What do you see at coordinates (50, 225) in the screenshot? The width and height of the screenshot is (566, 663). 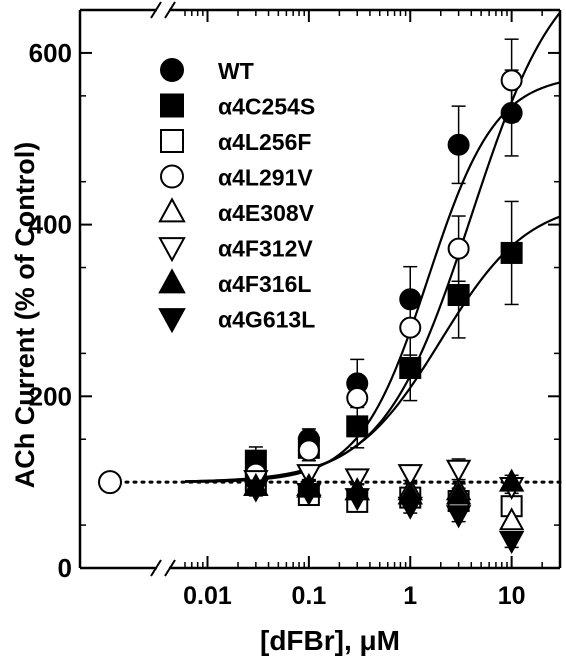 I see `y-tick-label: 400` at bounding box center [50, 225].